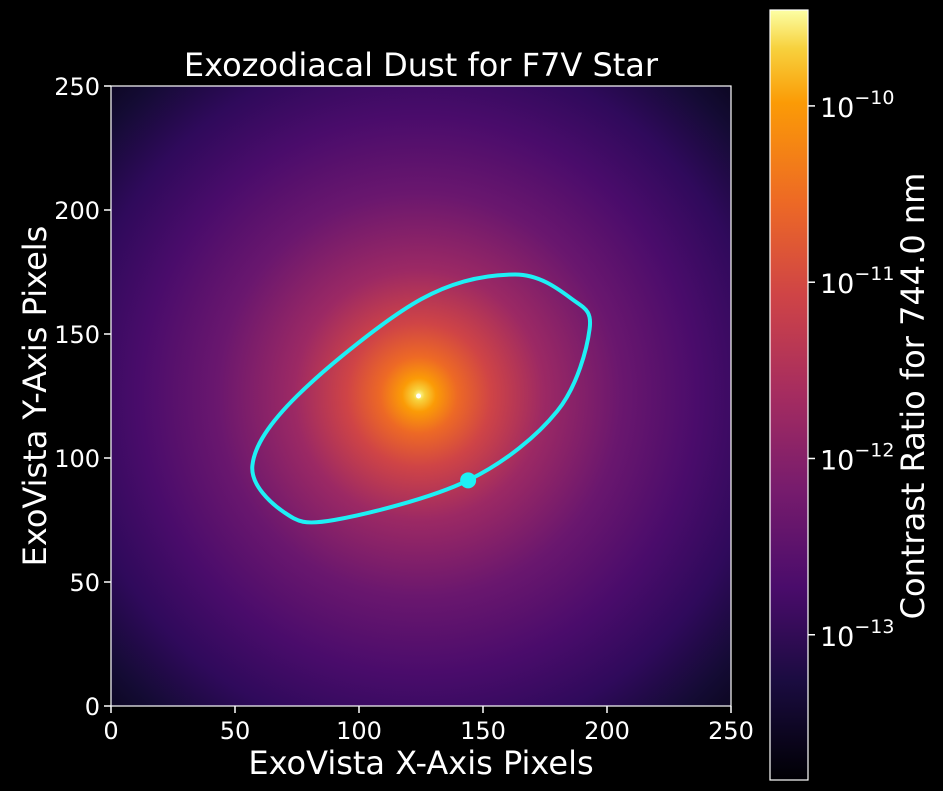 This screenshot has width=943, height=791. What do you see at coordinates (421, 65) in the screenshot?
I see `chart-title: Exozodiacal Dust for F7V Star` at bounding box center [421, 65].